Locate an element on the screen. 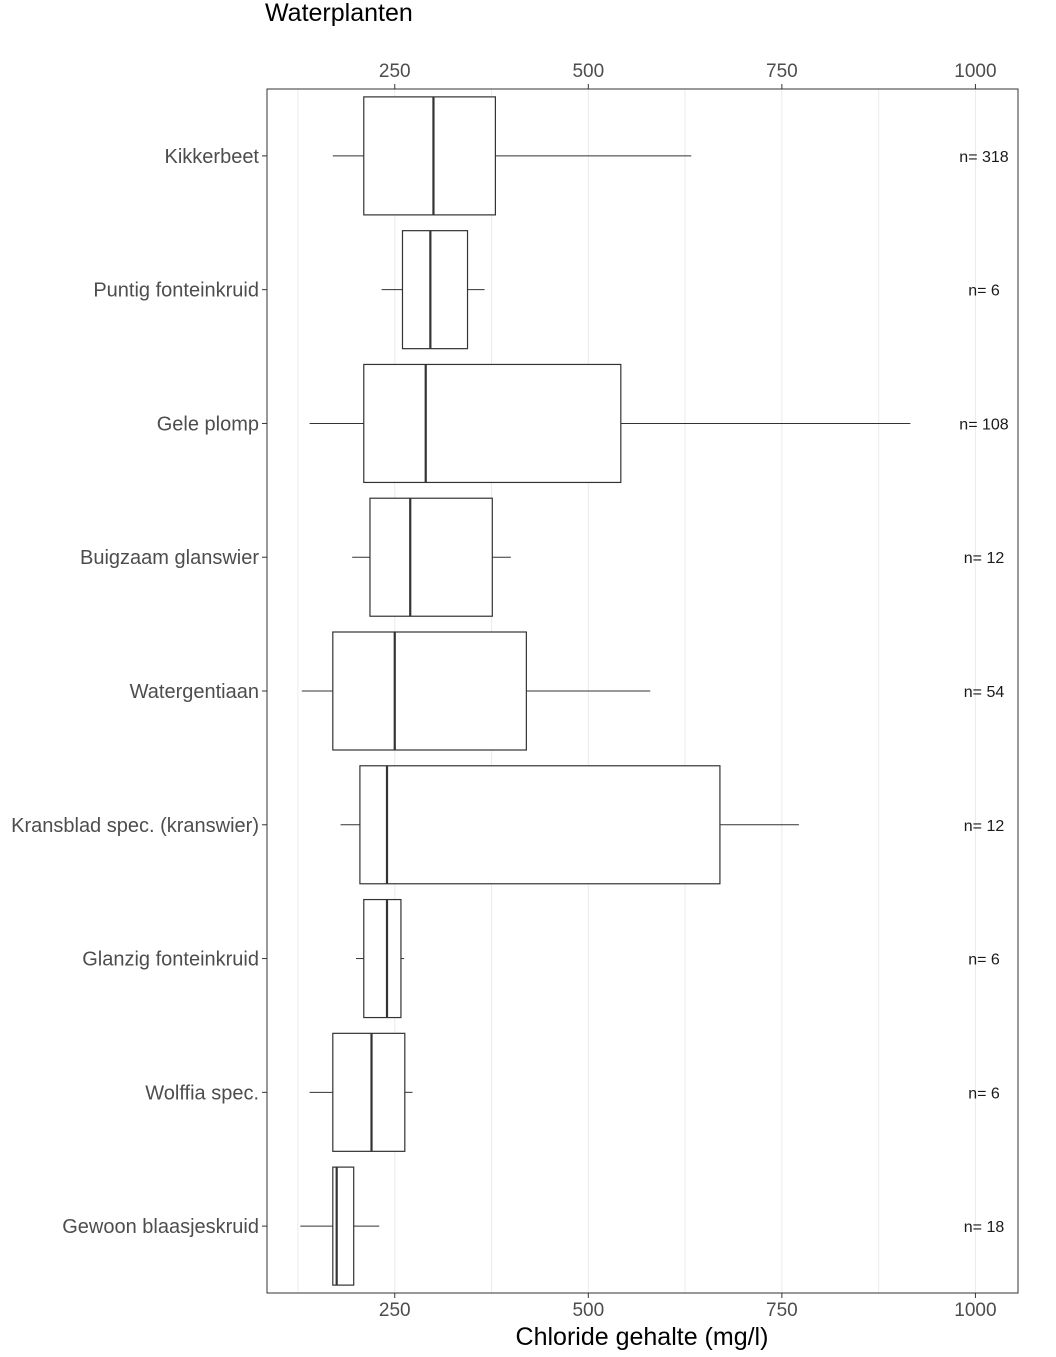 The width and height of the screenshot is (1056, 1357). category-label: Buigzaam glanswier is located at coordinates (169, 558).